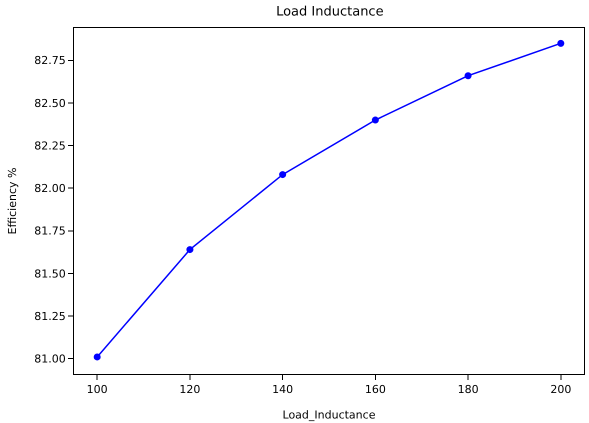 The image size is (589, 423). What do you see at coordinates (50, 61) in the screenshot?
I see `y-tick-label: 82.75` at bounding box center [50, 61].